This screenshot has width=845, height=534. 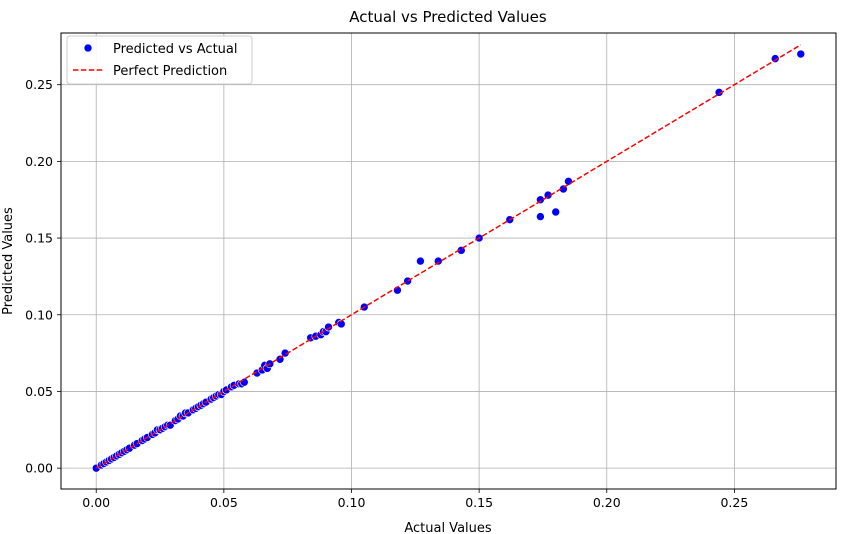 What do you see at coordinates (39, 314) in the screenshot?
I see `y-tick-label-2: 0.10` at bounding box center [39, 314].